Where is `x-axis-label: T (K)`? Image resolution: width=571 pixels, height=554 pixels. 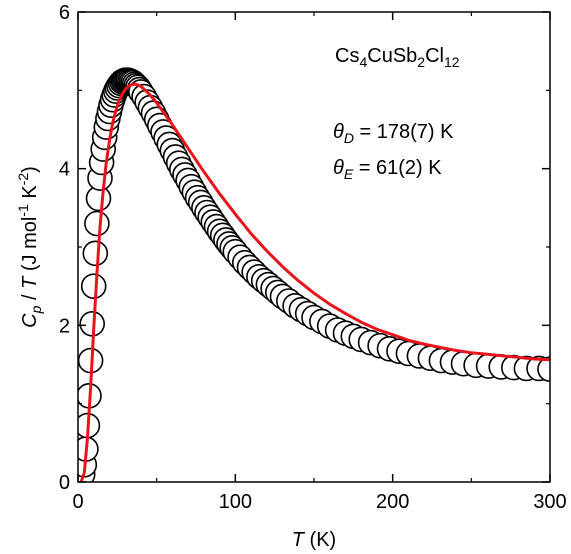 x-axis-label: T (K) is located at coordinates (314, 540).